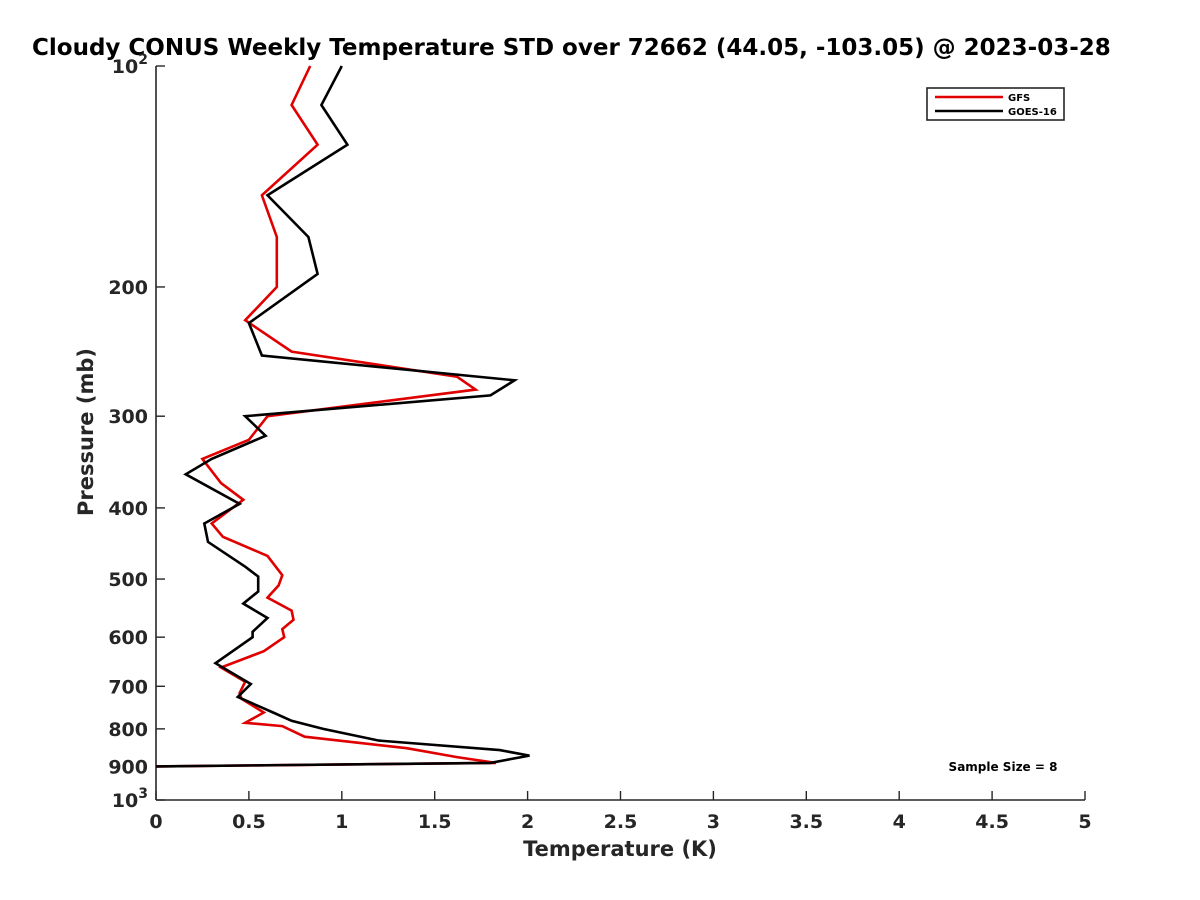 The image size is (1200, 900). What do you see at coordinates (128, 417) in the screenshot?
I see `y-tick-label: 300` at bounding box center [128, 417].